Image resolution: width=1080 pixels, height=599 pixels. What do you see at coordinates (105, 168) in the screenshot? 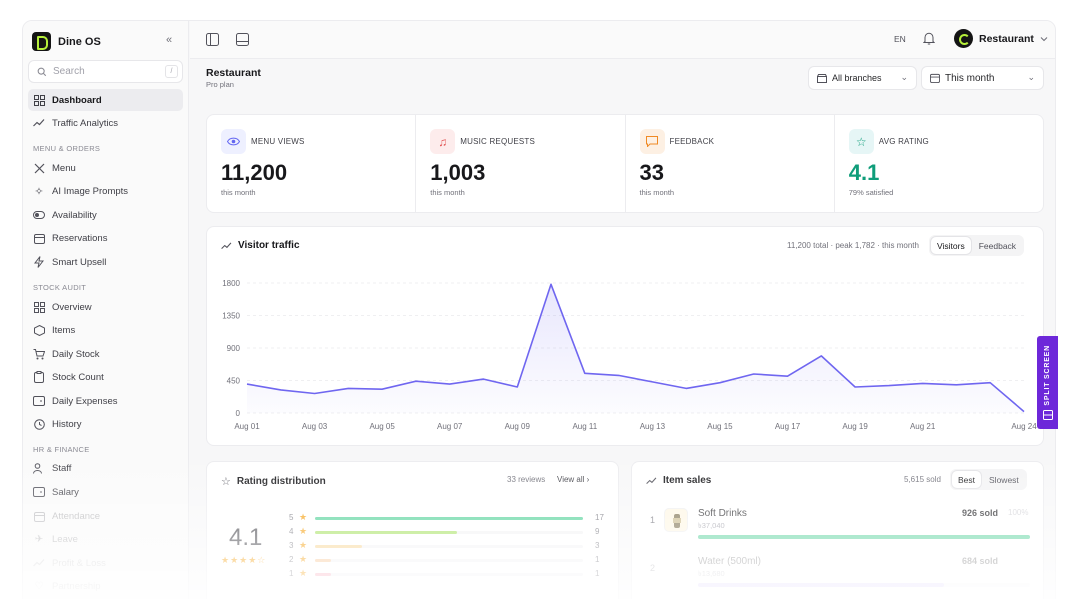
I see `sidebar-item-menu: Menu` at bounding box center [105, 168].